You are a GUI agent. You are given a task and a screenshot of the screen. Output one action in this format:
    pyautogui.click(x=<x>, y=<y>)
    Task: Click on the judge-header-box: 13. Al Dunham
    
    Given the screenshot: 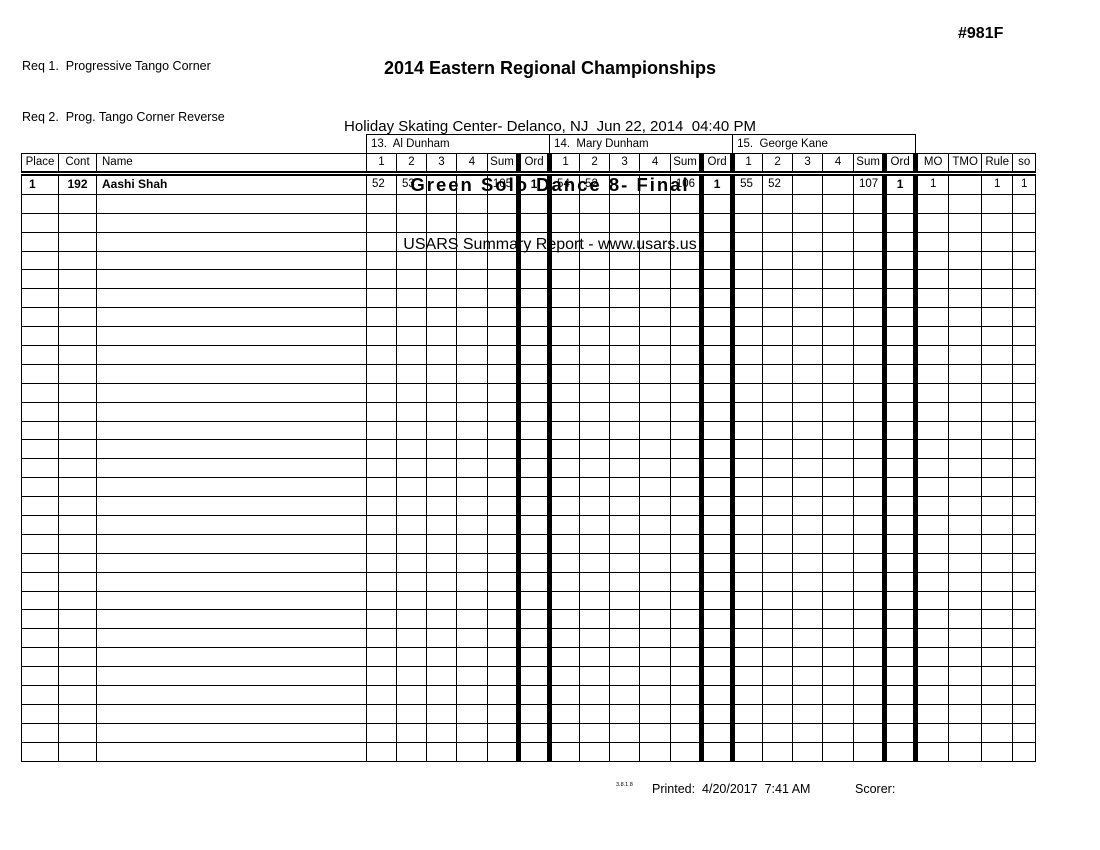 What is the action you would take?
    pyautogui.click(x=458, y=144)
    